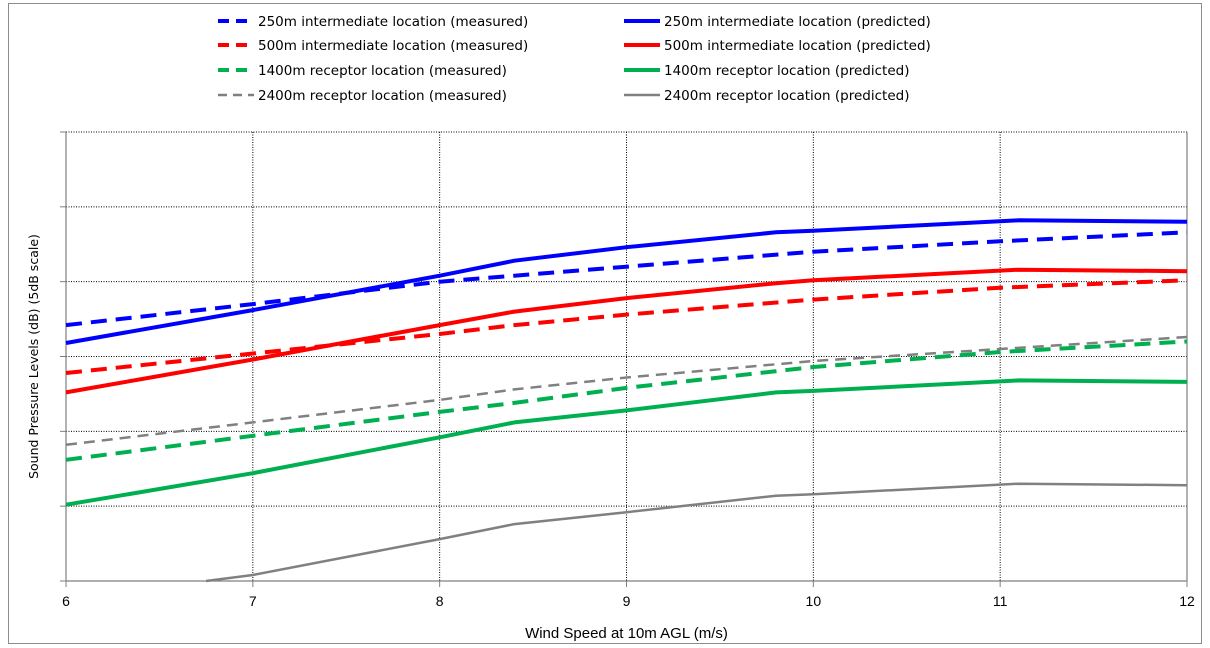  What do you see at coordinates (797, 22) in the screenshot?
I see `legend-label-1: 250m intermediate location (predicted)` at bounding box center [797, 22].